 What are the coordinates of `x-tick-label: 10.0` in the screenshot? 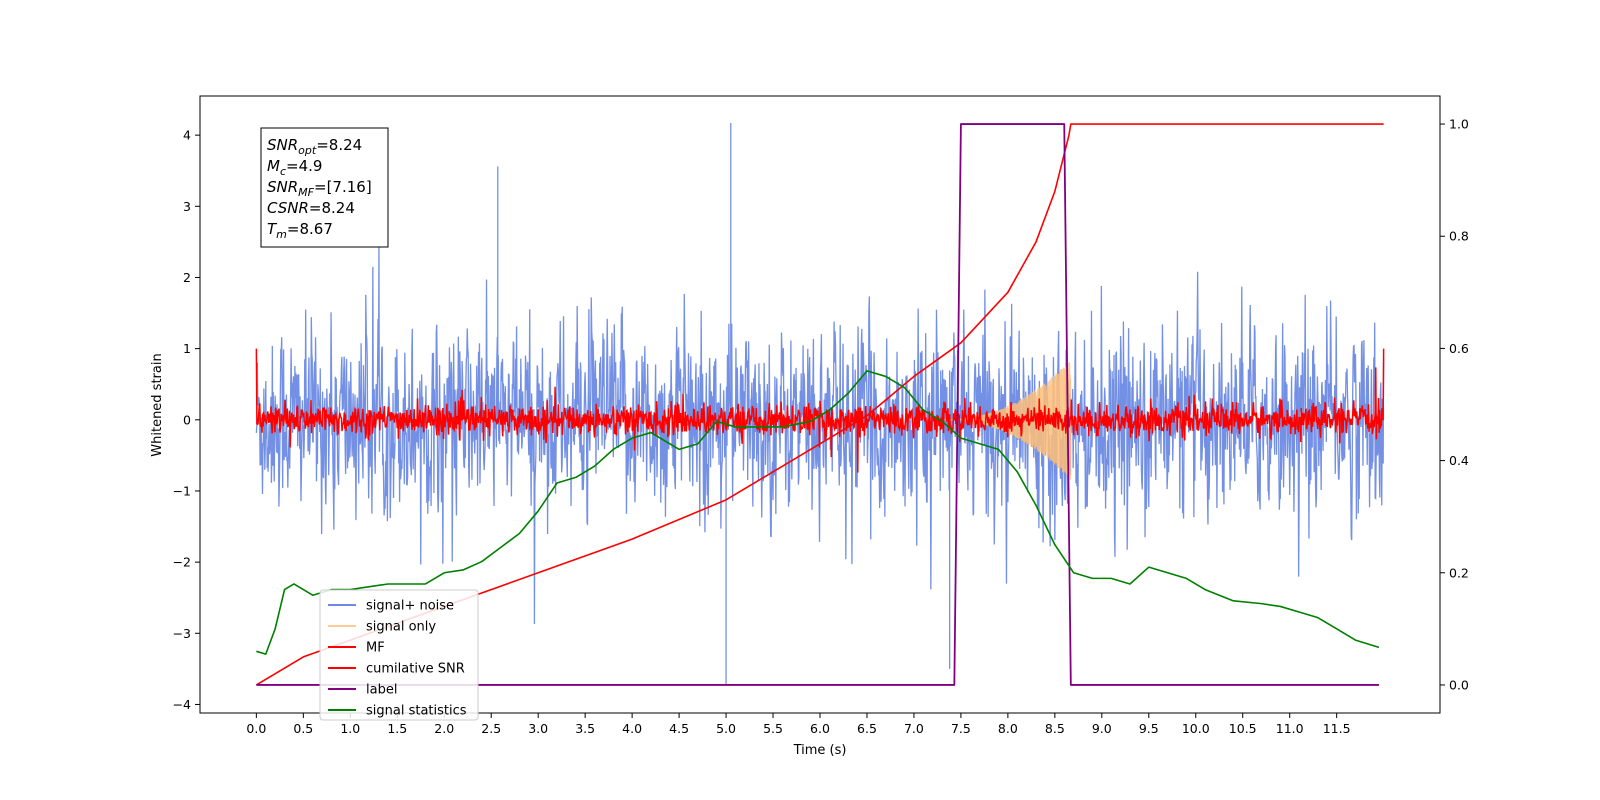 It's located at (1196, 728).